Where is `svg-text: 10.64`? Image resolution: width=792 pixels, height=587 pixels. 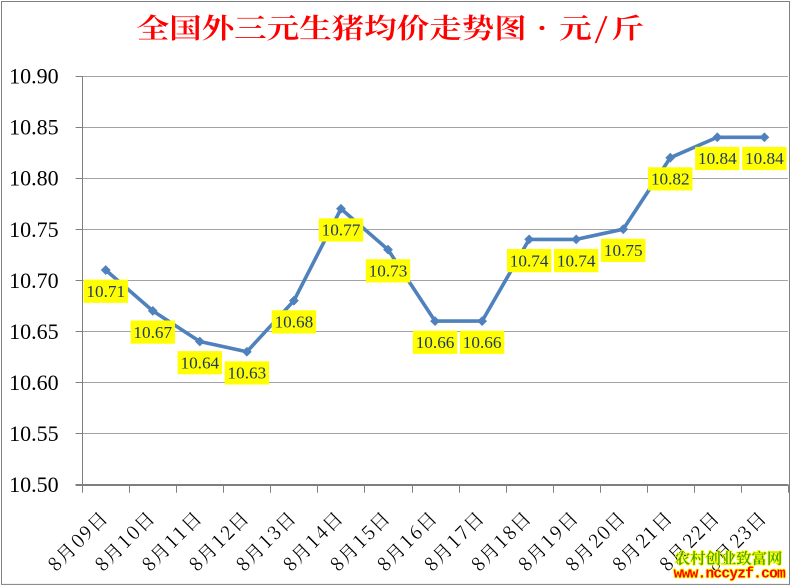
svg-text: 10.64 is located at coordinates (199, 362).